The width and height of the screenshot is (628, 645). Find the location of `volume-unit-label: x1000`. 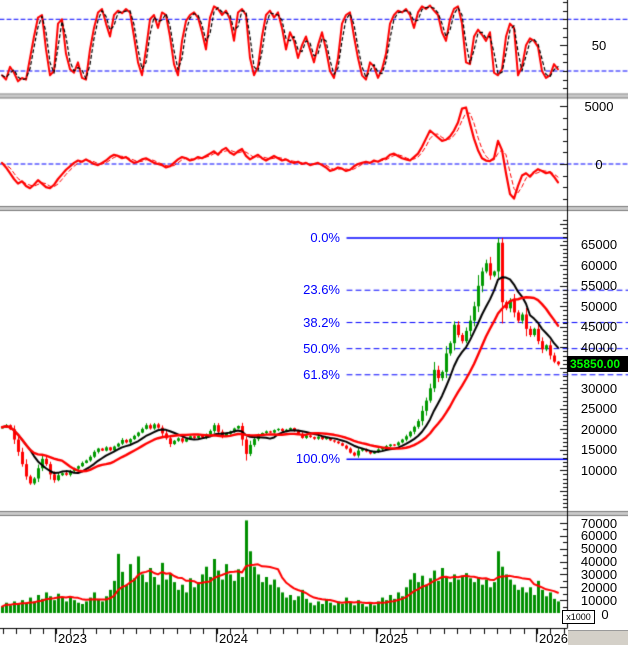

volume-unit-label: x1000 is located at coordinates (578, 617).